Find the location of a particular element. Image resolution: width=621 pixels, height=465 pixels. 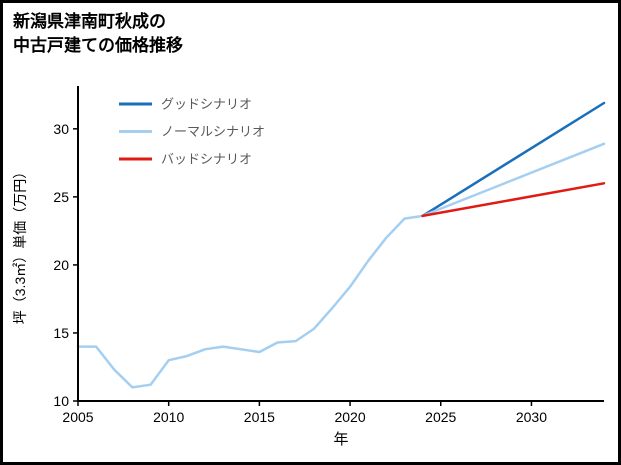

y-tick-label: 10 is located at coordinates (61, 401).